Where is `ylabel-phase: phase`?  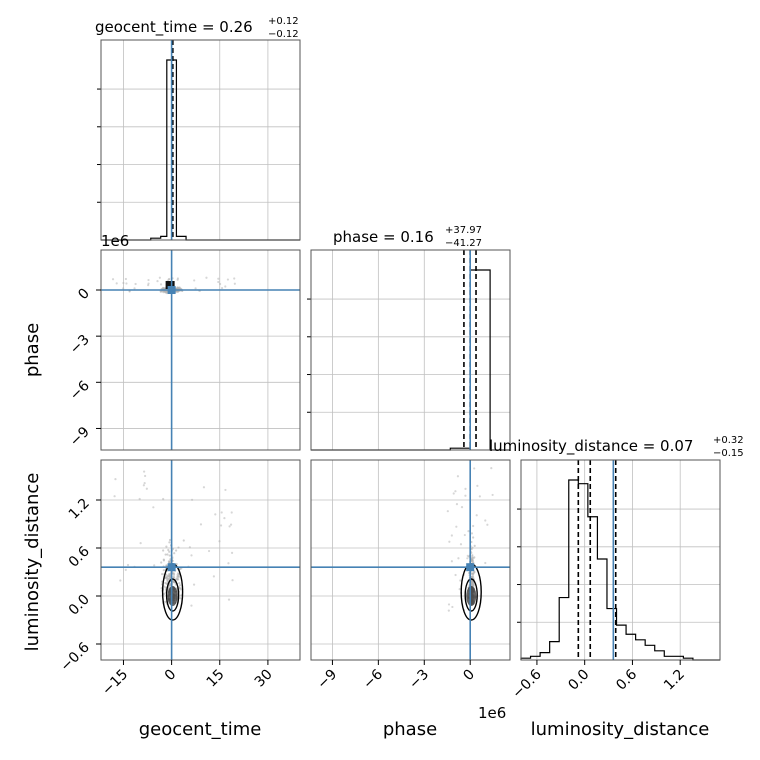 ylabel-phase: phase is located at coordinates (32, 350).